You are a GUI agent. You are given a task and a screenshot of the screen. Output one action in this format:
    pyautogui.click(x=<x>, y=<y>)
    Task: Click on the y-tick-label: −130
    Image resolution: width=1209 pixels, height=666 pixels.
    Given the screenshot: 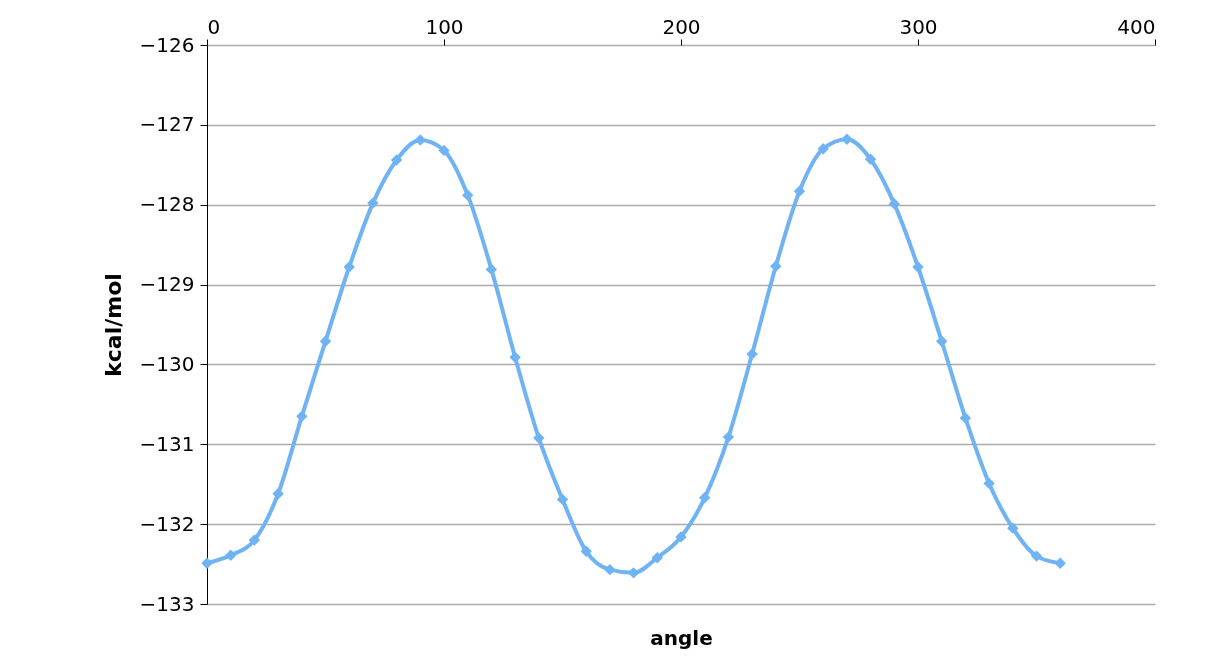 What is the action you would take?
    pyautogui.click(x=167, y=363)
    